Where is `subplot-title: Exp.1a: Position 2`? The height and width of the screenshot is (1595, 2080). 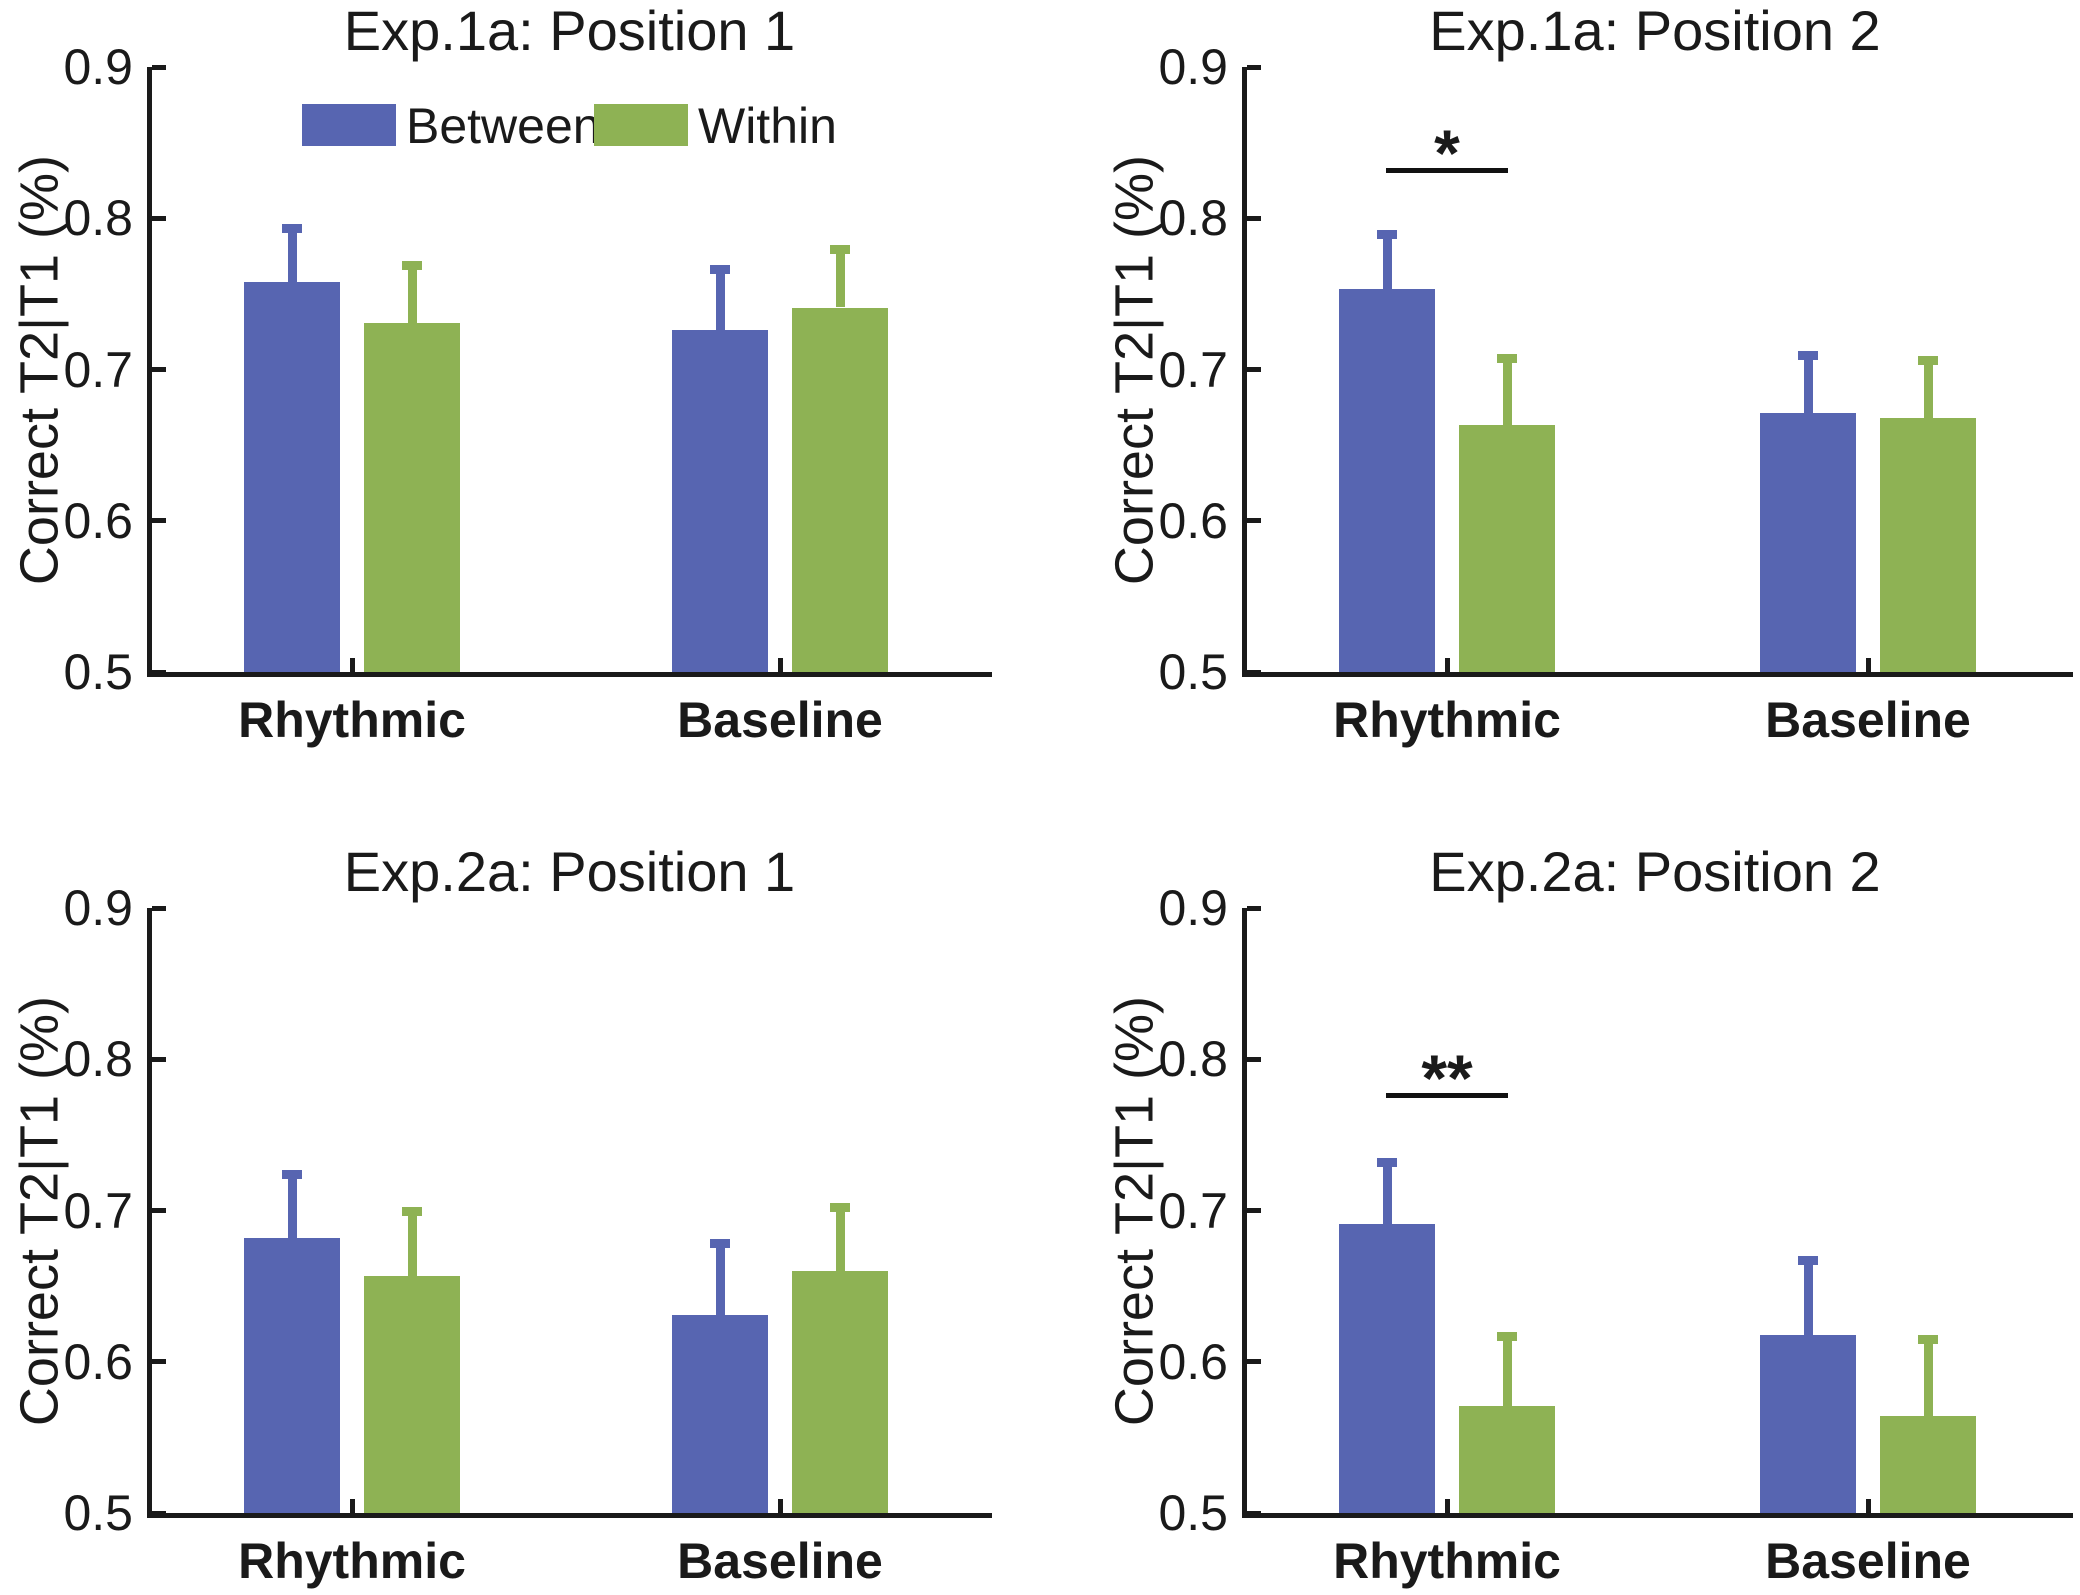
subplot-title: Exp.1a: Position 2 is located at coordinates (1655, 31).